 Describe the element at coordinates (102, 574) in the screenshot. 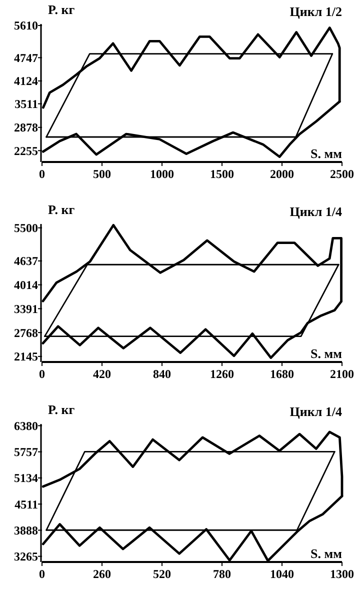

I see `x-tick-label: 260` at that location.